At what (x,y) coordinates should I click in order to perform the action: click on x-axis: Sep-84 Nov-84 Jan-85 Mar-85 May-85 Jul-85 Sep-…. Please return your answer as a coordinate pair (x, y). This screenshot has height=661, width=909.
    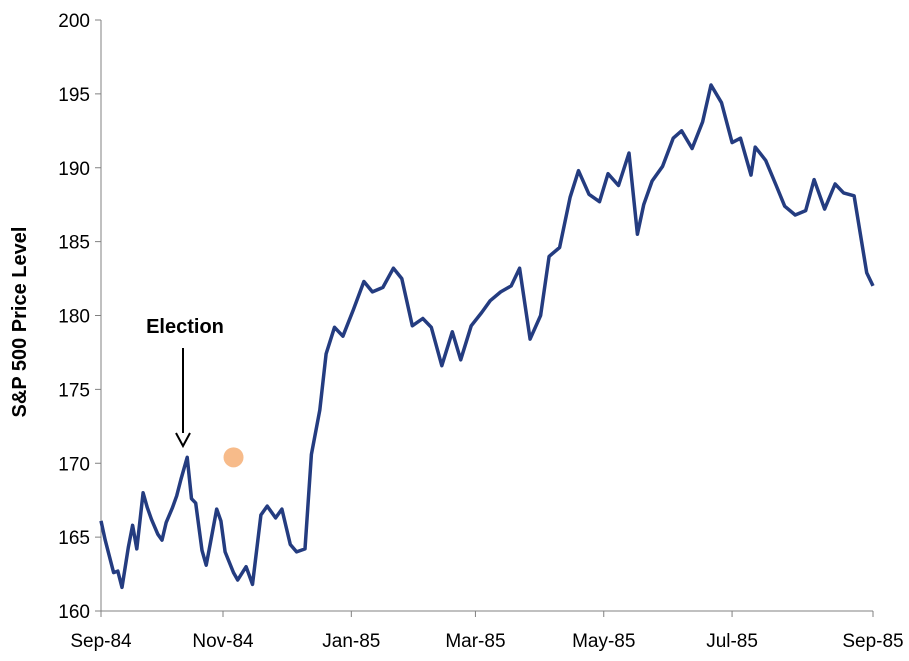
    Looking at the image, I should click on (487, 631).